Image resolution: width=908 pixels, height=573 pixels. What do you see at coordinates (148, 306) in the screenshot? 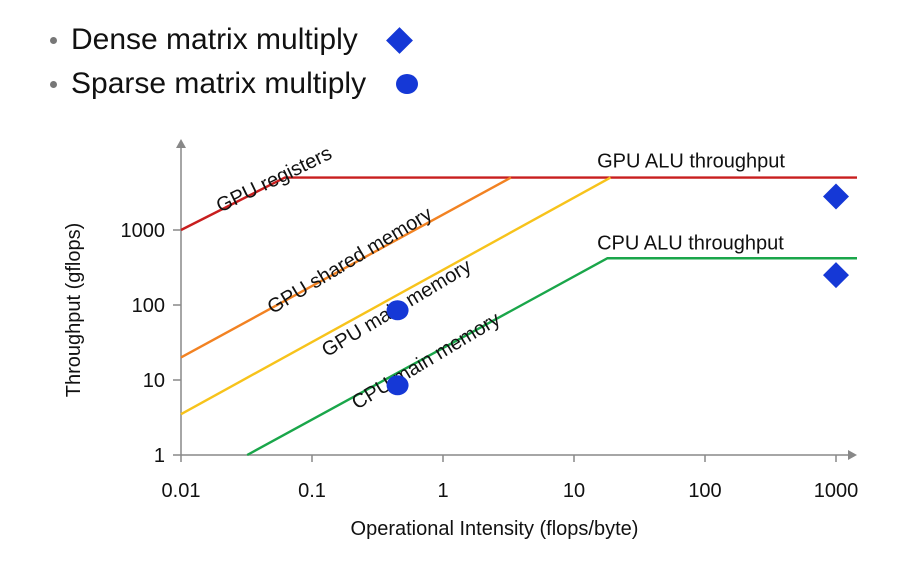
I see `y-tick-label: 100` at bounding box center [148, 306].